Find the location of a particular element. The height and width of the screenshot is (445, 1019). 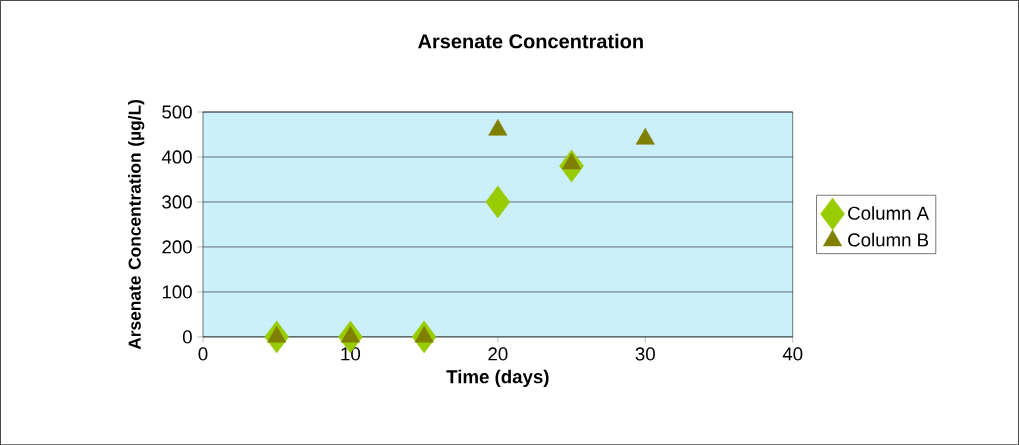

y-tick-label: 500 is located at coordinates (177, 112).